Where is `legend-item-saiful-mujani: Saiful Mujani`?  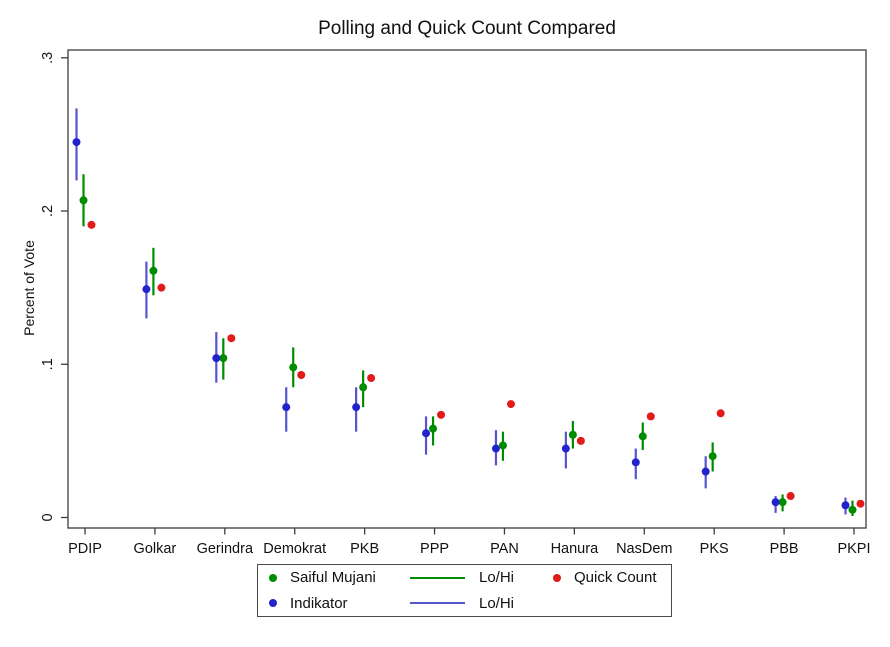 legend-item-saiful-mujani: Saiful Mujani is located at coordinates (334, 577).